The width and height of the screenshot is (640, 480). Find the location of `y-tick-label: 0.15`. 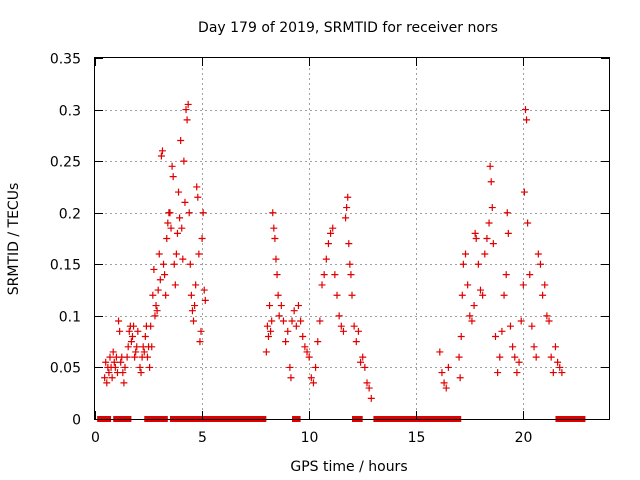

y-tick-label: 0.15 is located at coordinates (65, 266).